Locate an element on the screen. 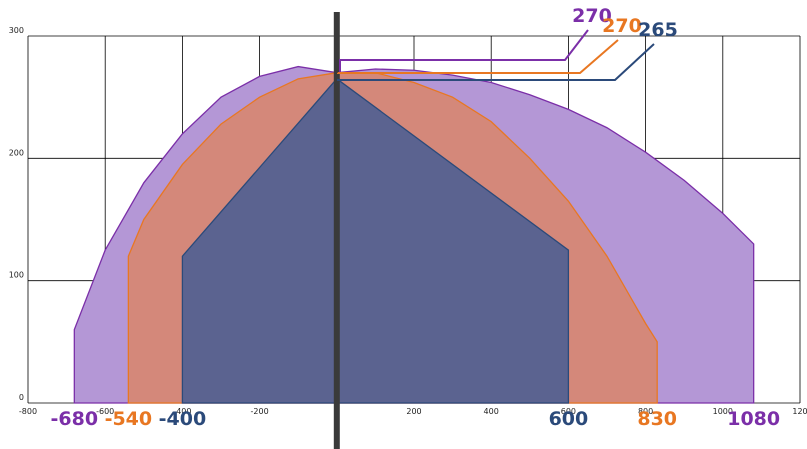  y-tick-label: 200 is located at coordinates (16, 152).